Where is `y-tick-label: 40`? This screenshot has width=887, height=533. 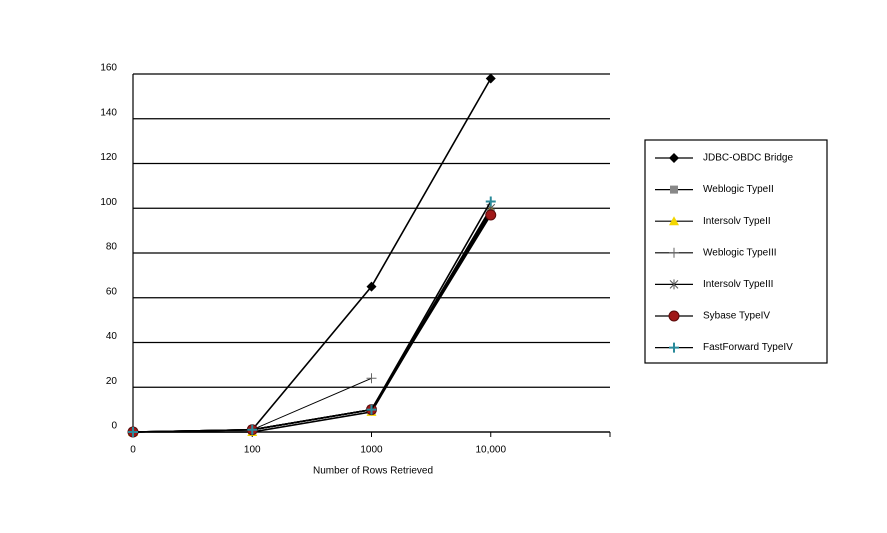
y-tick-label: 40 is located at coordinates (112, 336).